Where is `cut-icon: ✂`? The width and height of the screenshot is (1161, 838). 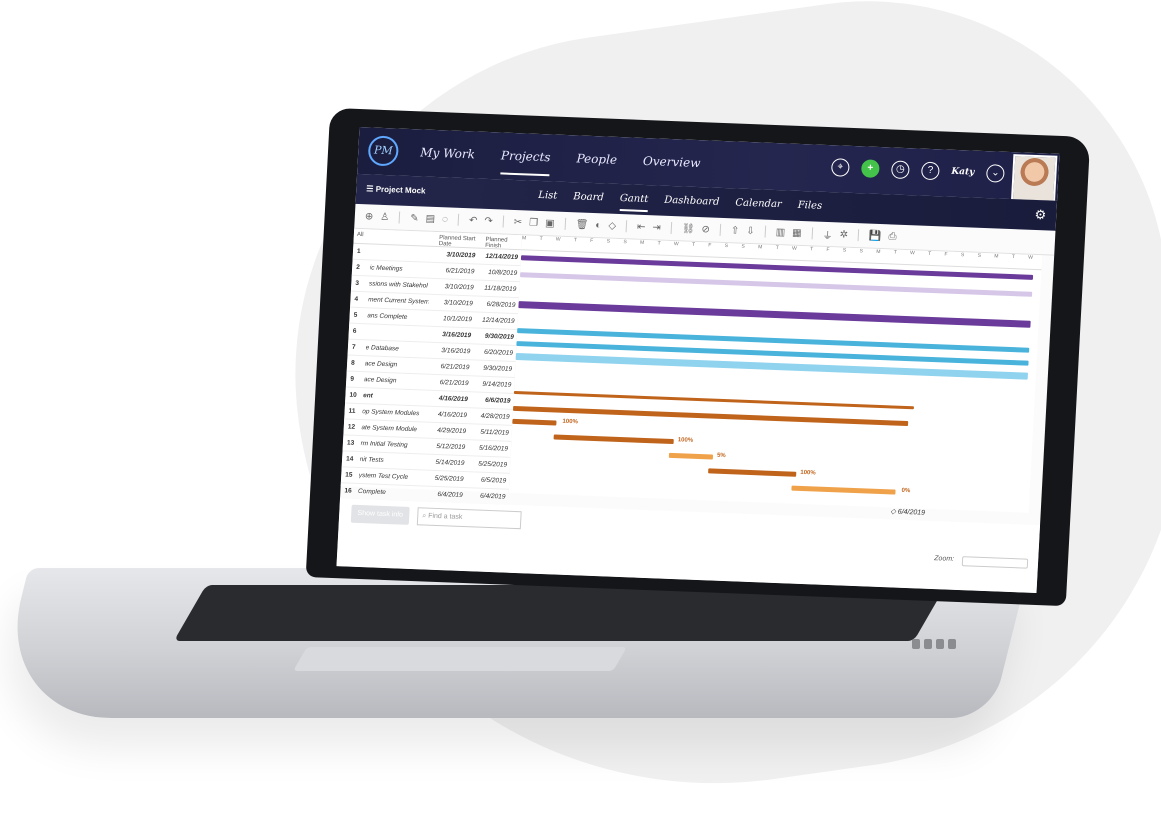
cut-icon: ✂ is located at coordinates (518, 222).